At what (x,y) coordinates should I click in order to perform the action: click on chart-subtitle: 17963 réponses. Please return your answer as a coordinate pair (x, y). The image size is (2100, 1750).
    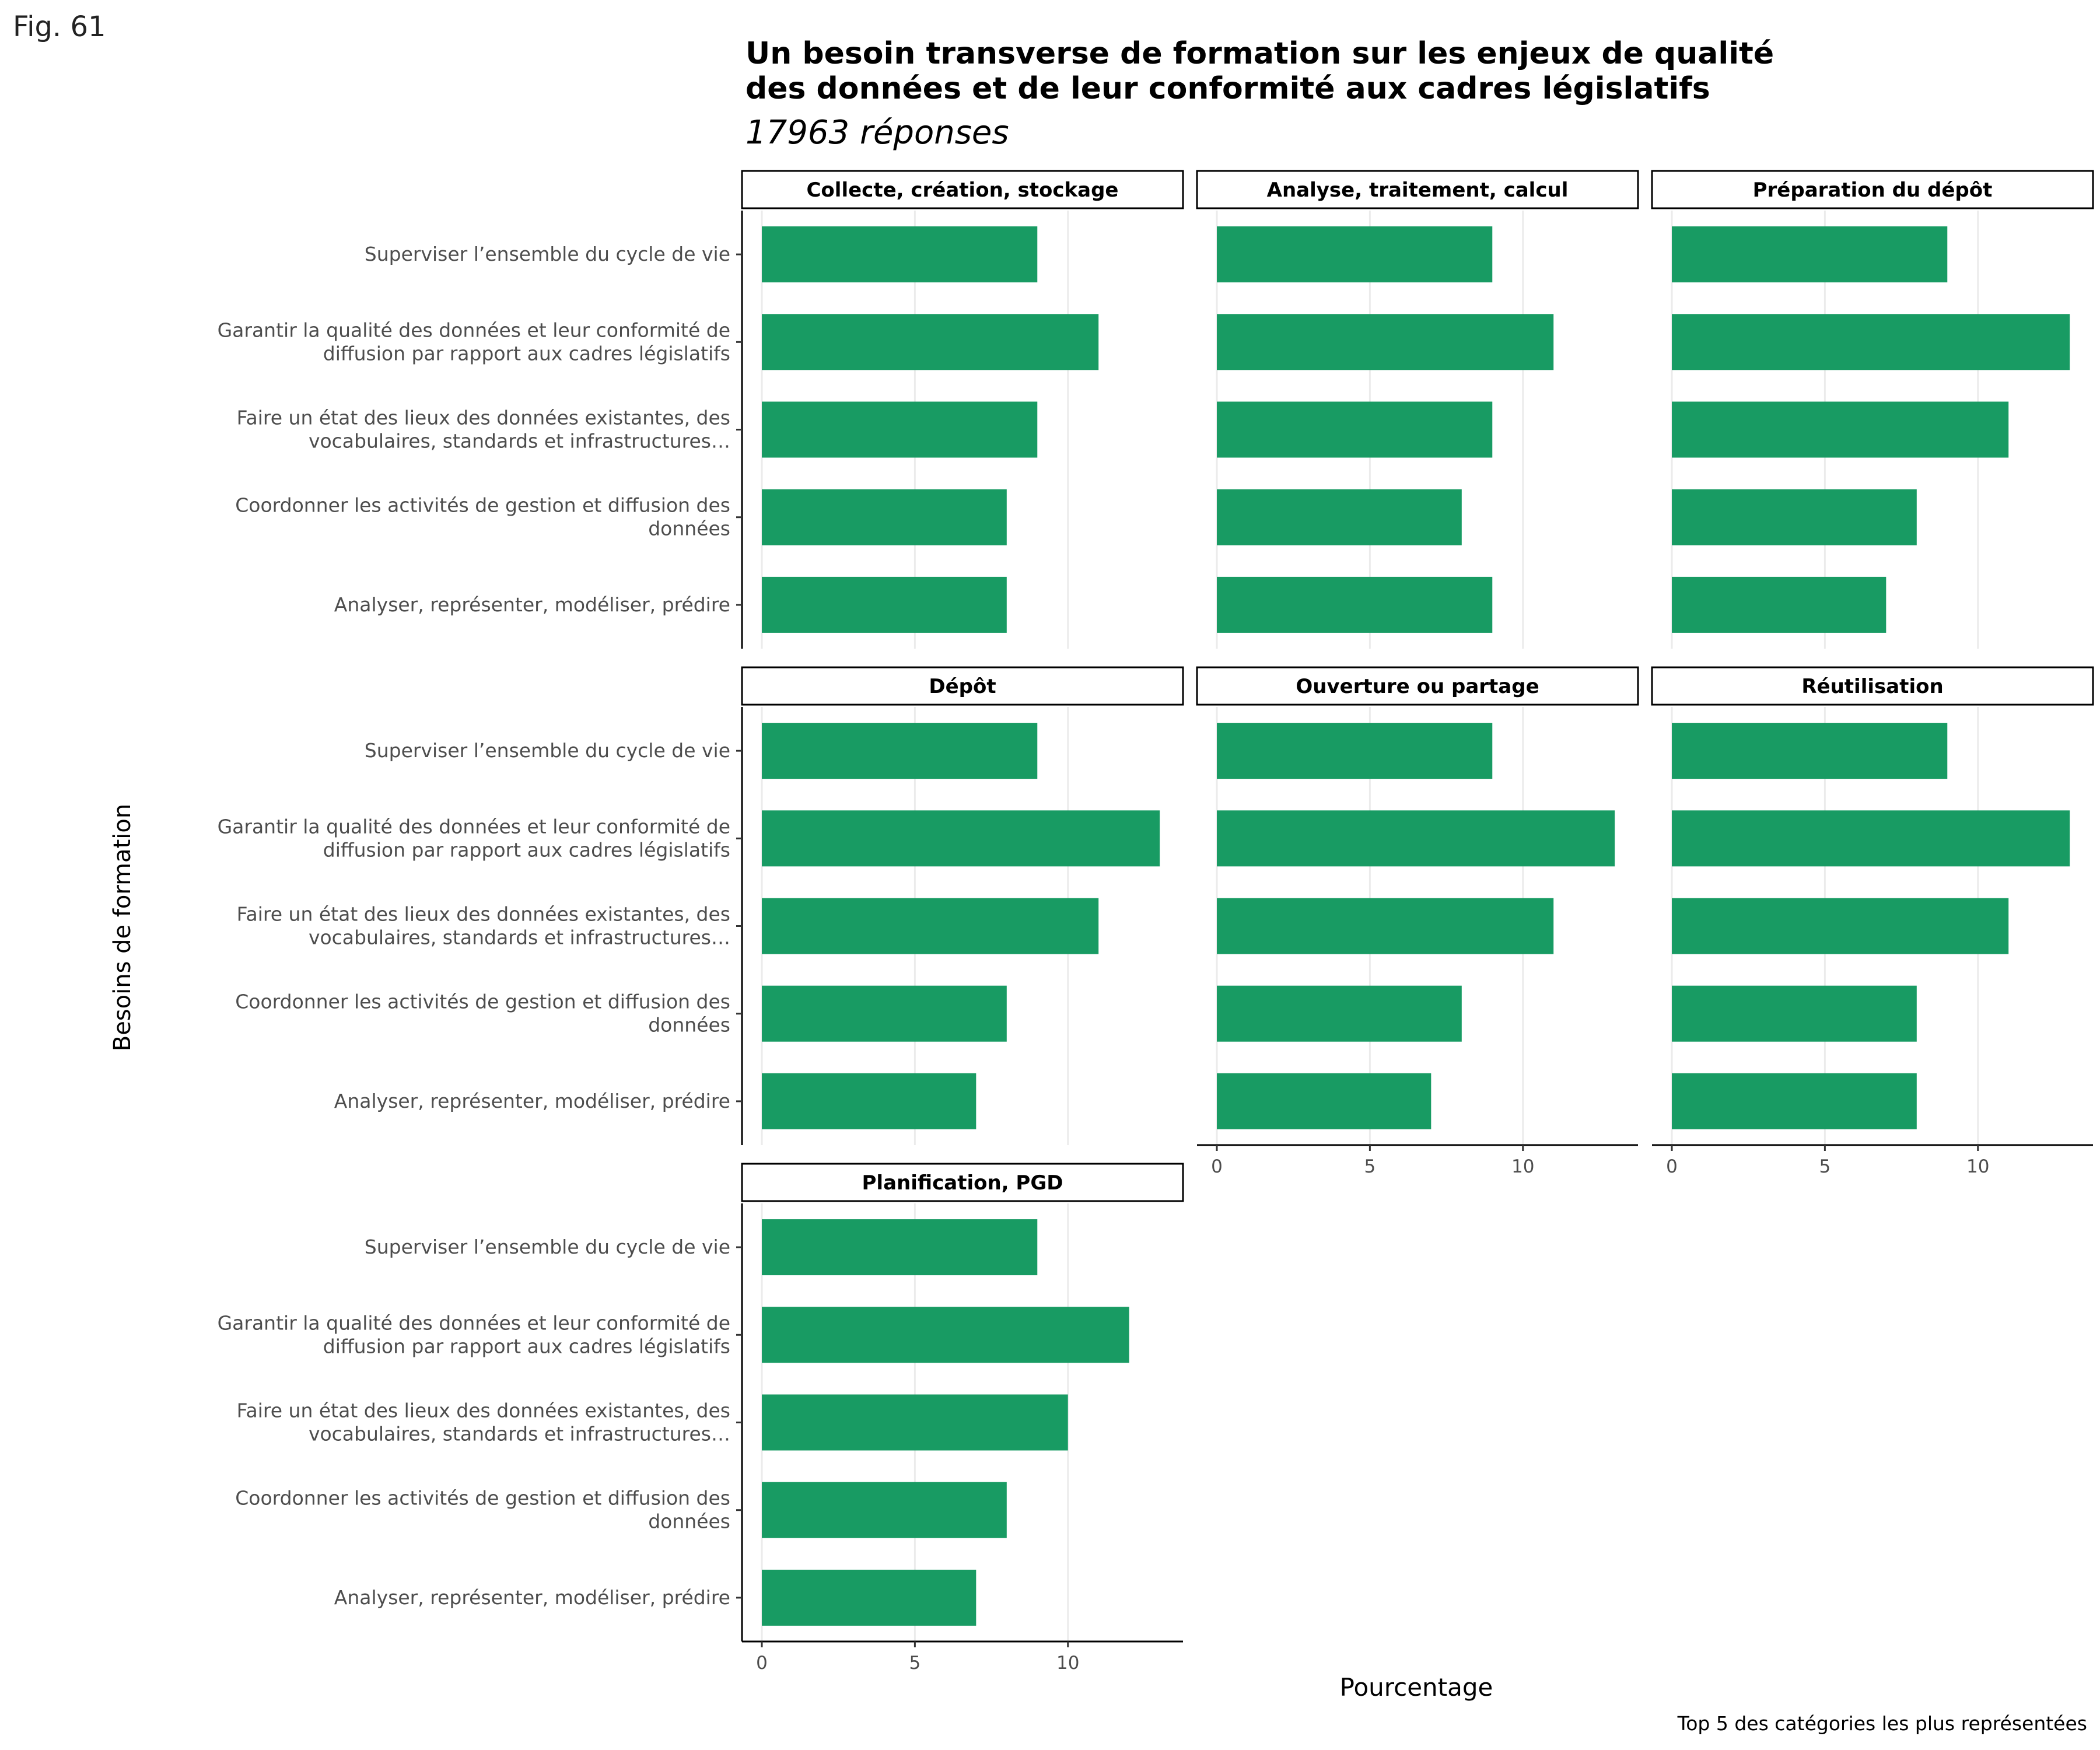
    Looking at the image, I should click on (877, 133).